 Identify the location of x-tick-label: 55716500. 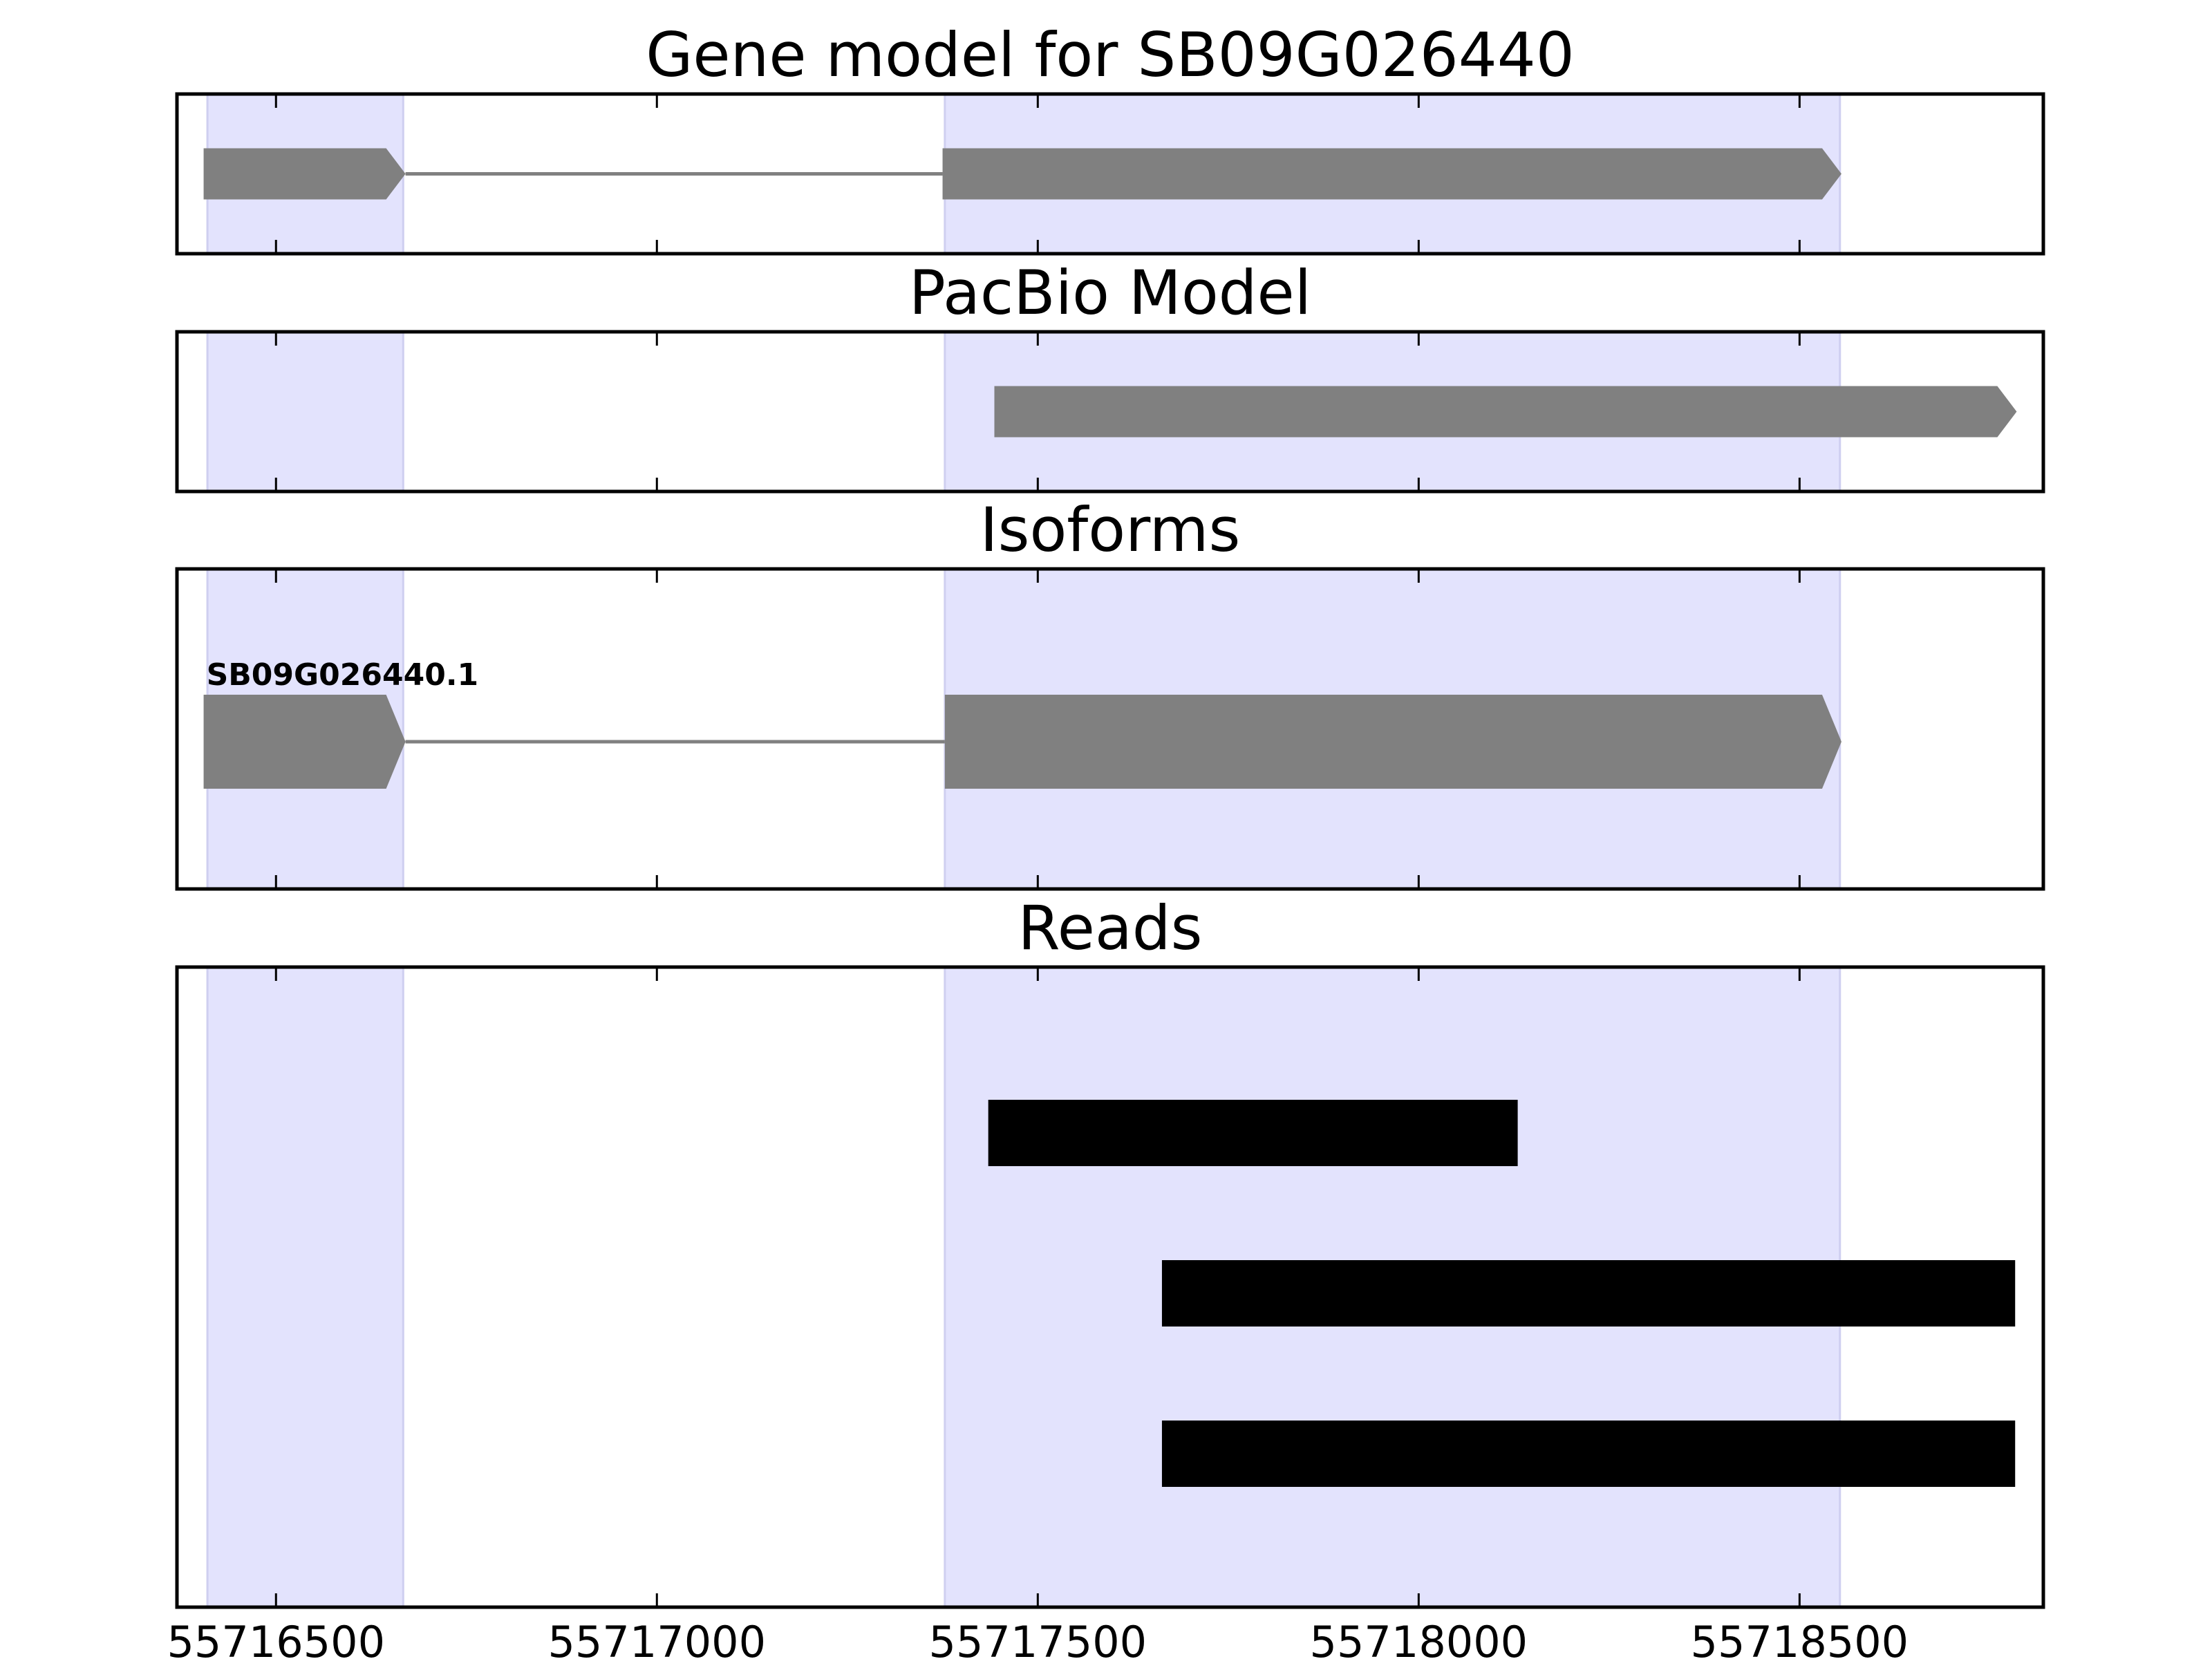
(276, 1638).